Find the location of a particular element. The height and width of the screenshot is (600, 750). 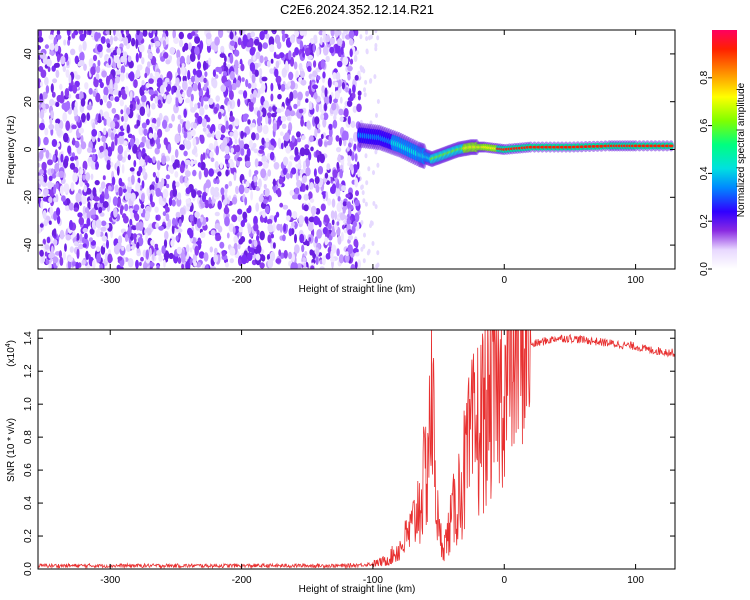

snr-y-axis-label: SNR (10 * v/v) is located at coordinates (11, 450).